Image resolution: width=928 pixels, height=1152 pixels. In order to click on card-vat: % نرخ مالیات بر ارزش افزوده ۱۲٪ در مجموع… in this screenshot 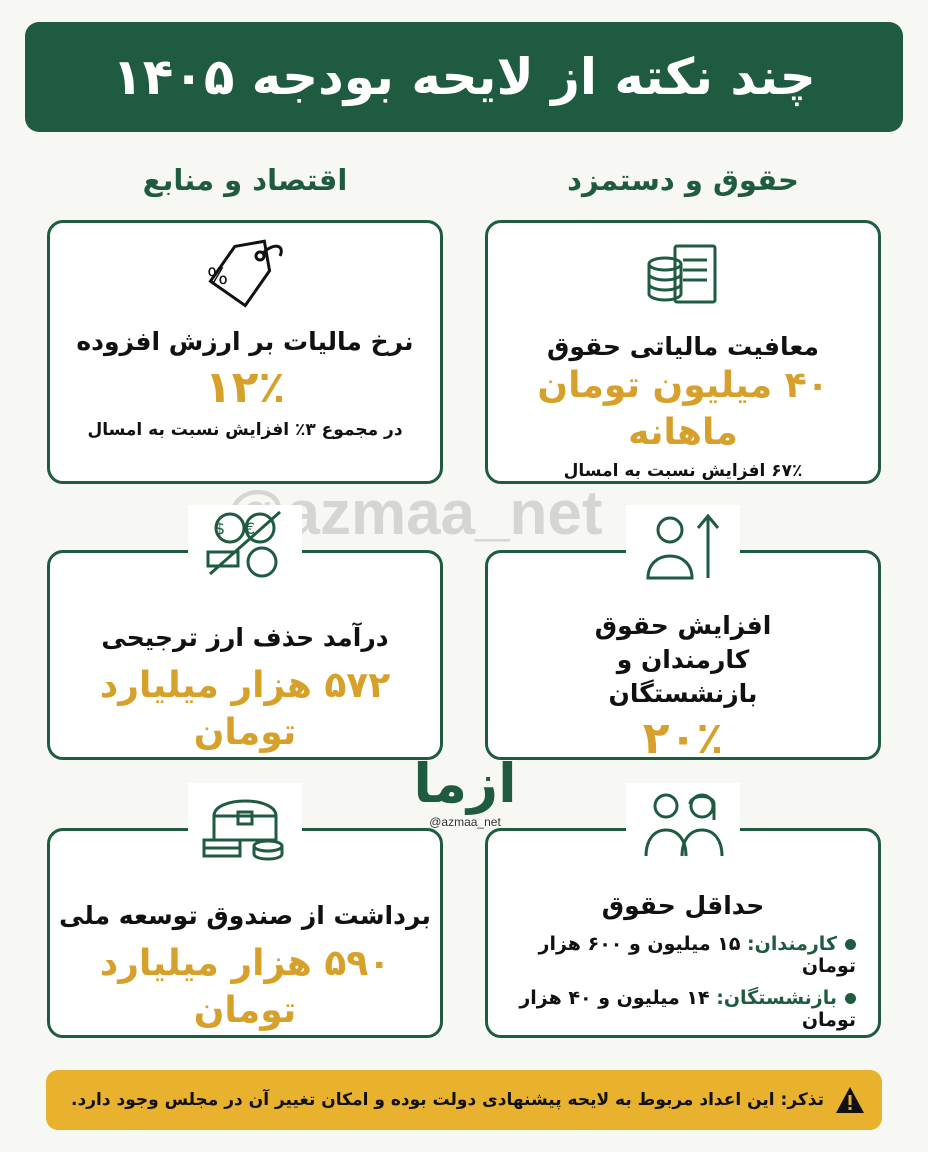, I will do `click(245, 352)`.